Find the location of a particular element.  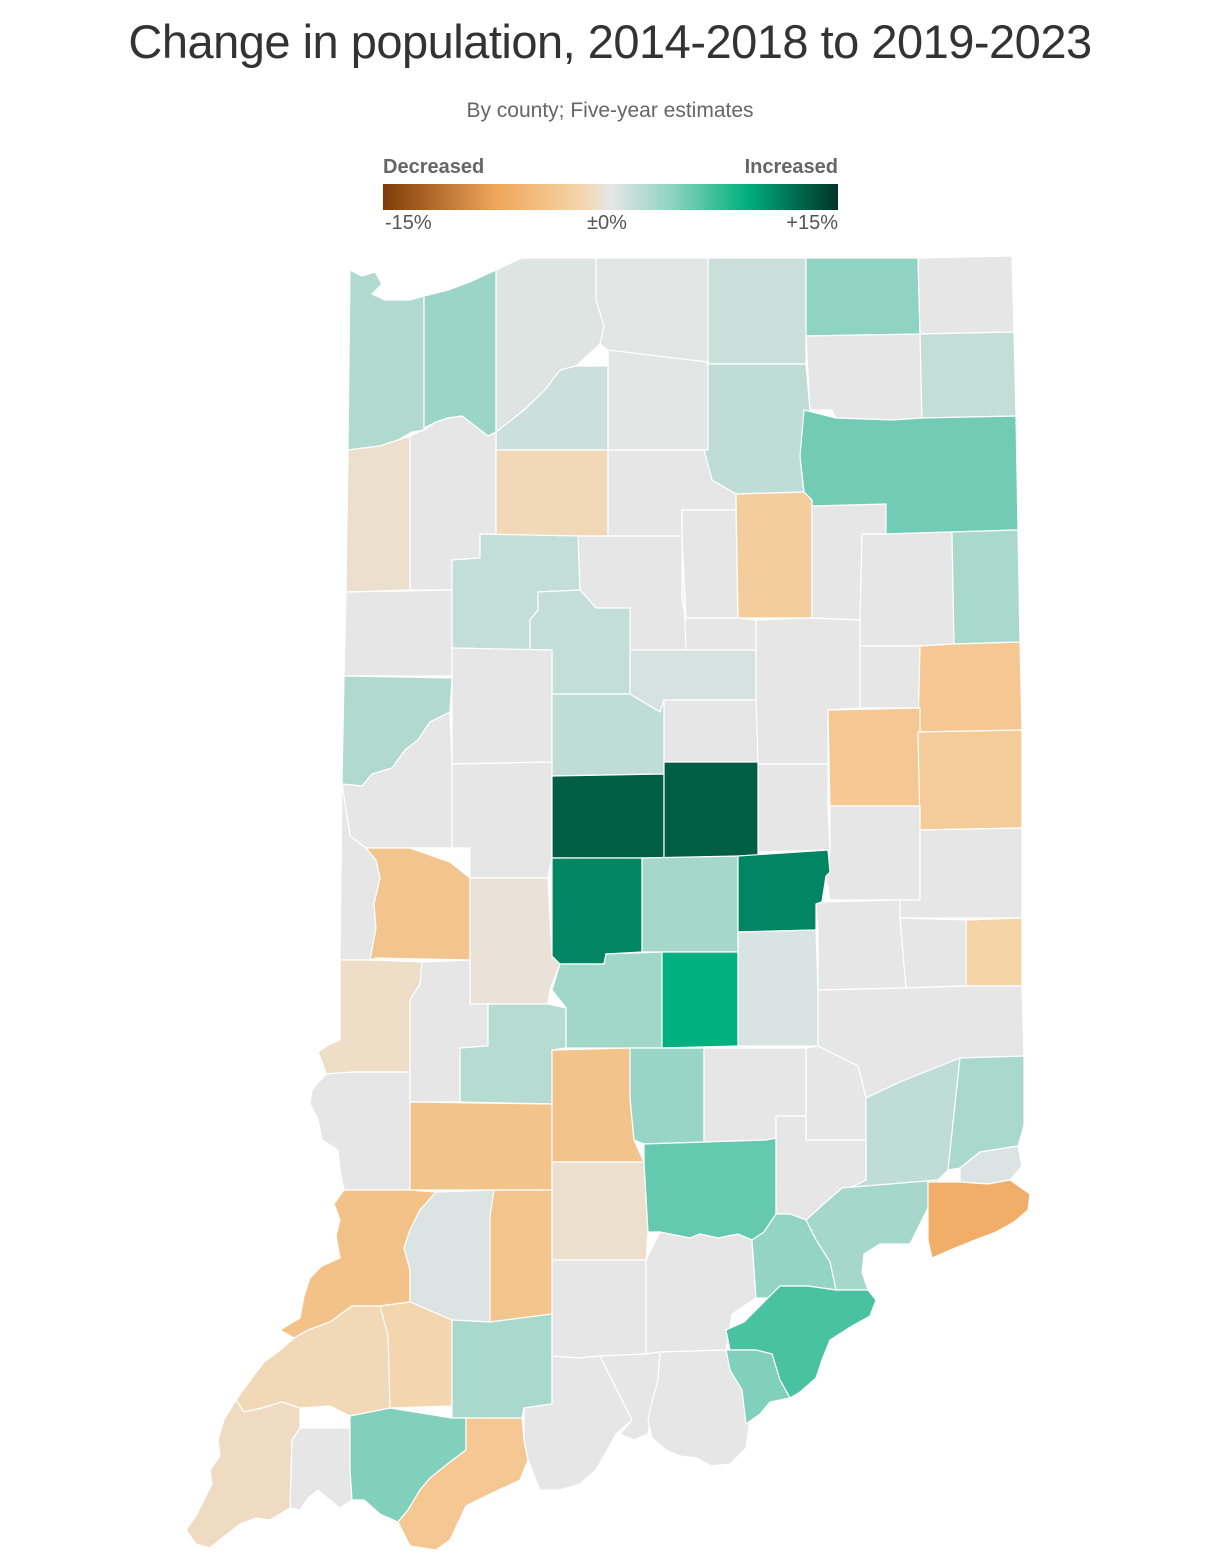

county-brown is located at coordinates (667, 1096).